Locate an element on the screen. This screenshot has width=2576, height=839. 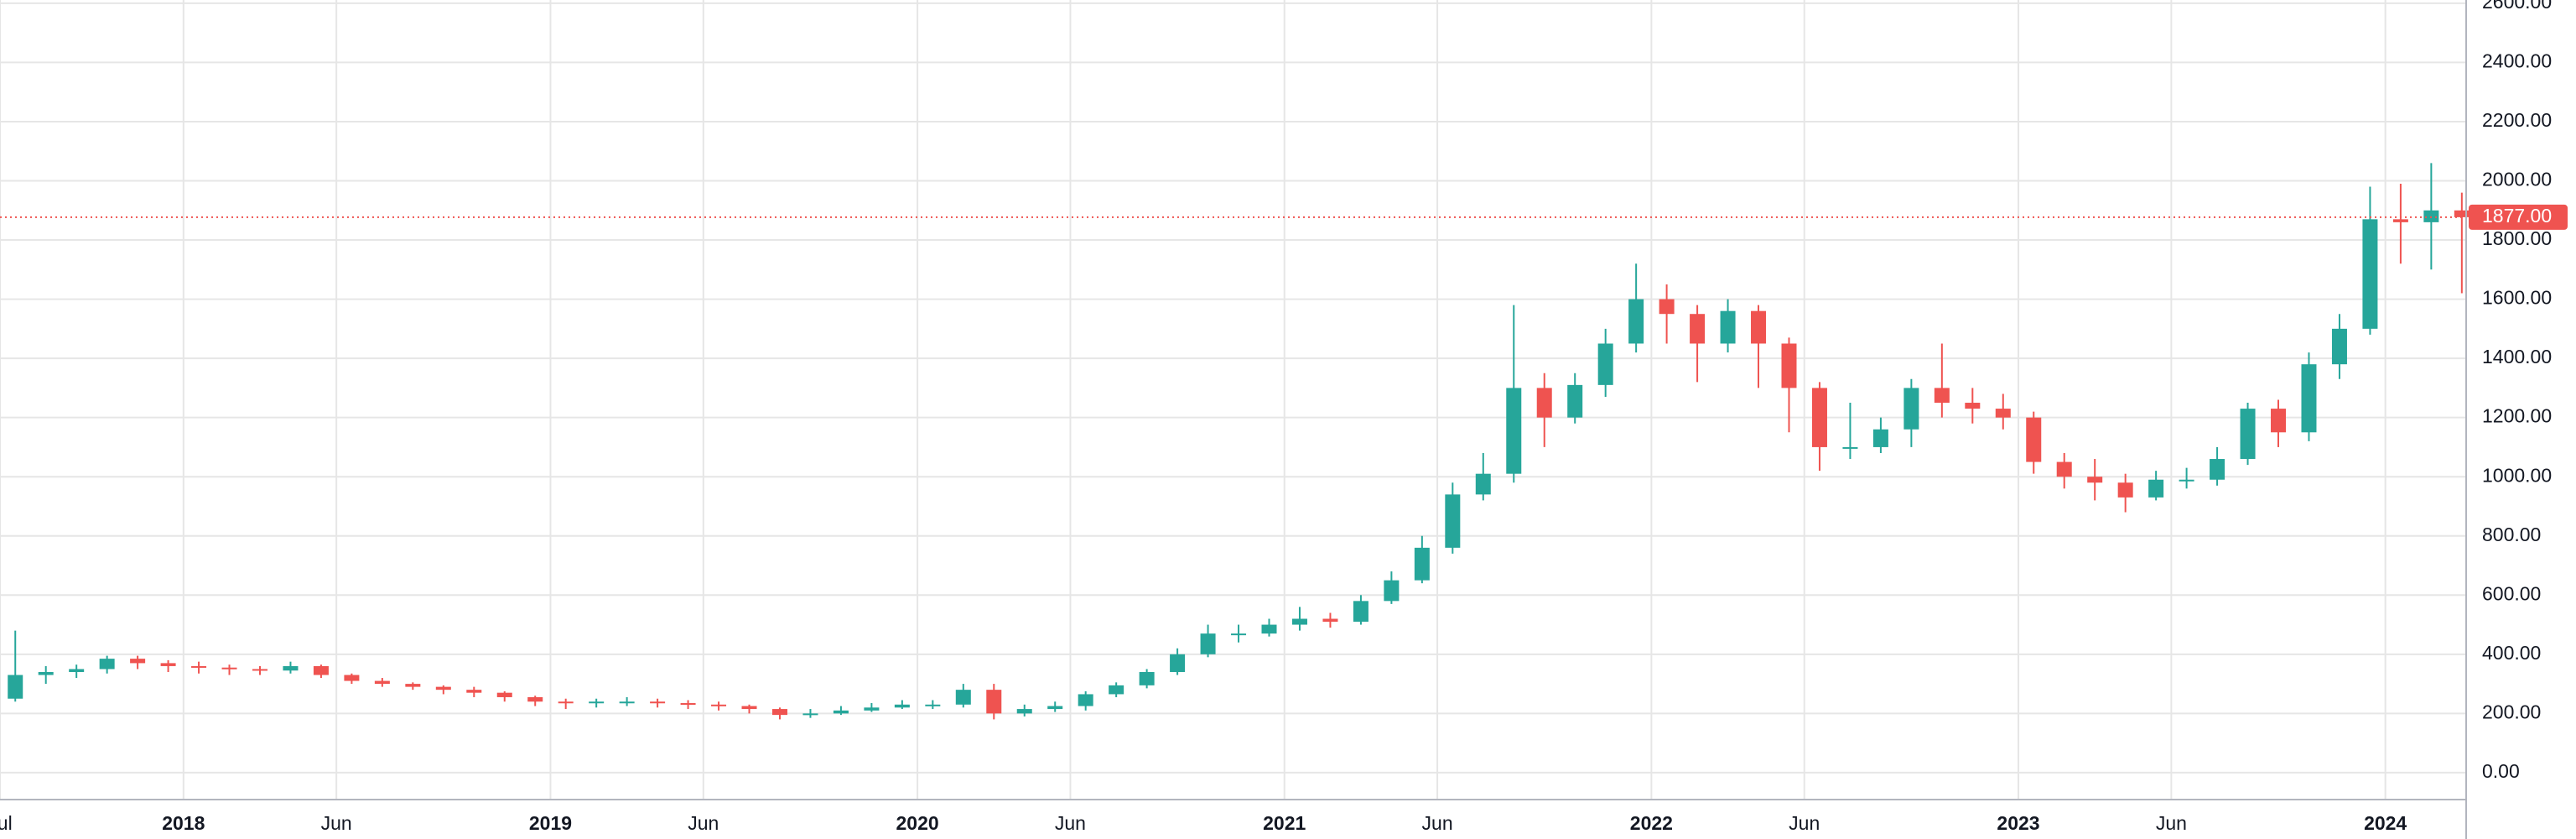
y-tick-label: 400.00 is located at coordinates (2511, 653).